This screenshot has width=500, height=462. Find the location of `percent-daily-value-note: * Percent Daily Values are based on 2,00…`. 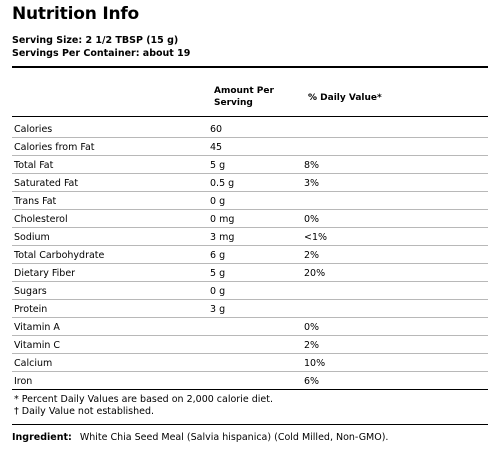

percent-daily-value-note: * Percent Daily Values are based on 2,00… is located at coordinates (143, 399).